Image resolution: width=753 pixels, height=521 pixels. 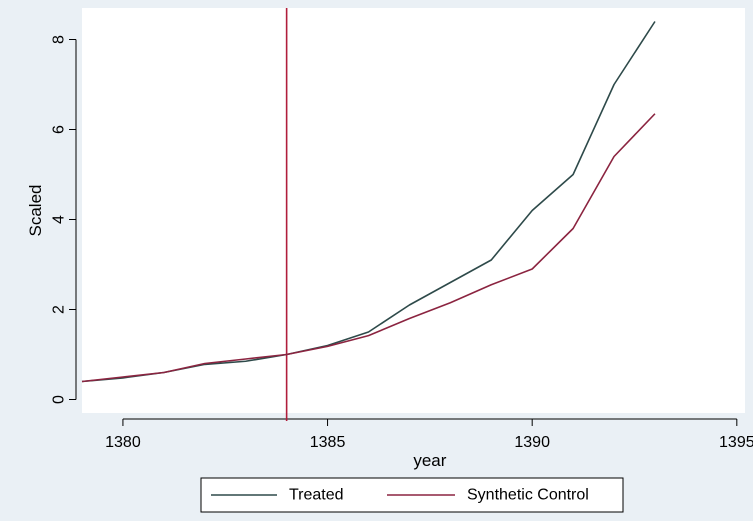 I want to click on x-tick-label: 1385, so click(x=328, y=442).